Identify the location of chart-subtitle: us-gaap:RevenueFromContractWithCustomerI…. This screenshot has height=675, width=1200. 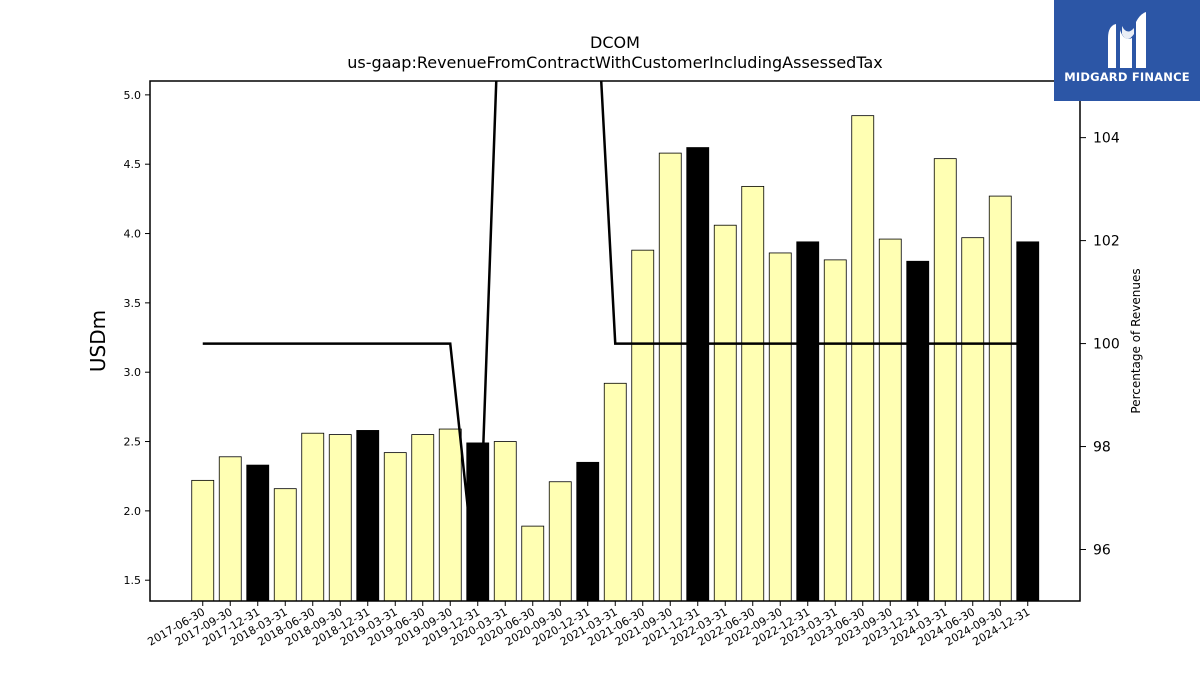
(614, 62).